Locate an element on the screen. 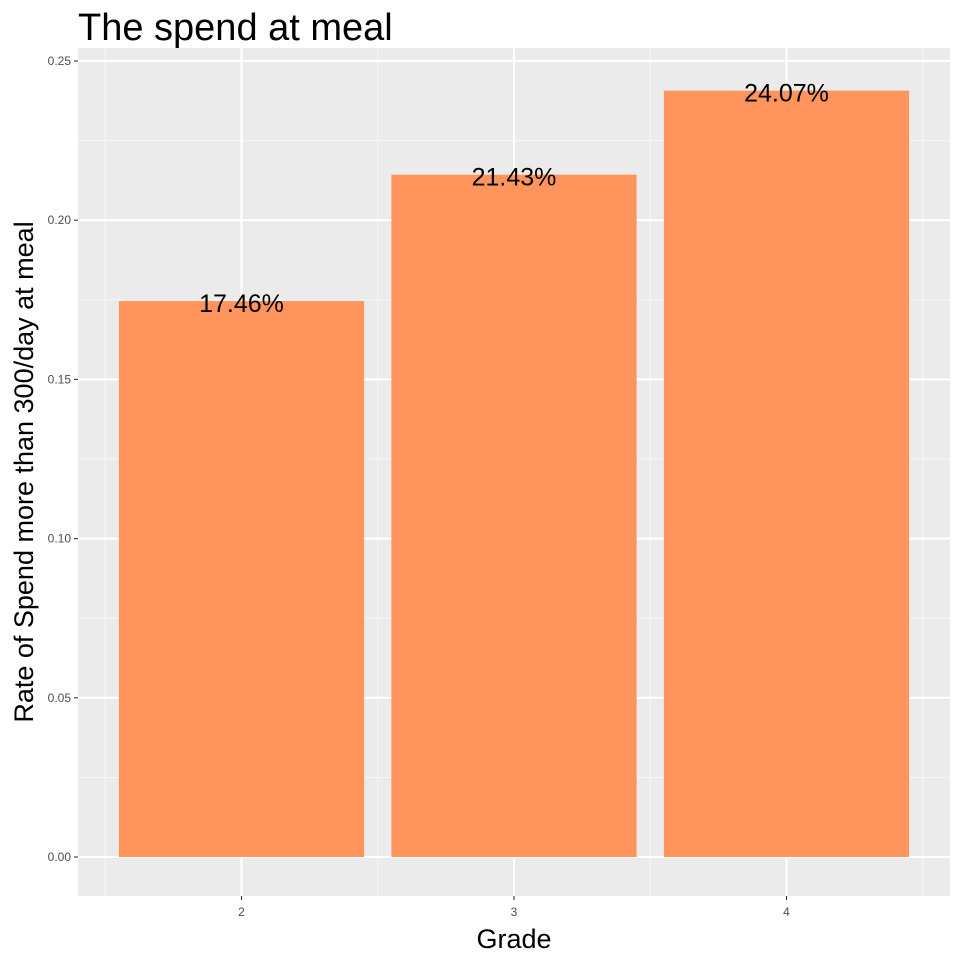 Image resolution: width=960 pixels, height=960 pixels. y-tick-label: 0.20 is located at coordinates (60, 220).